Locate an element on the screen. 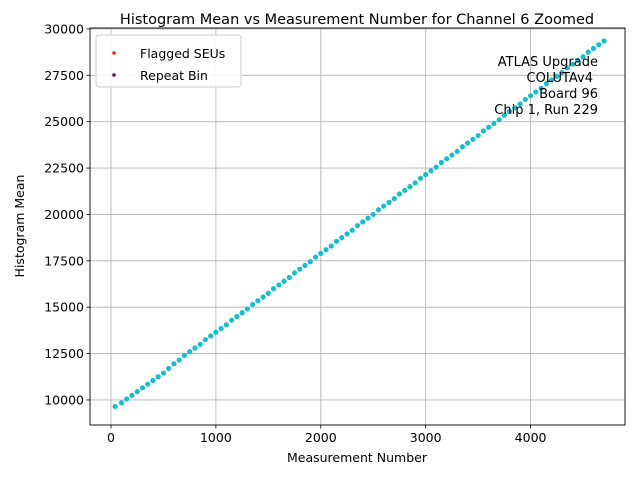 The image size is (640, 480). y-axis-label: Histogram Mean is located at coordinates (19, 226).